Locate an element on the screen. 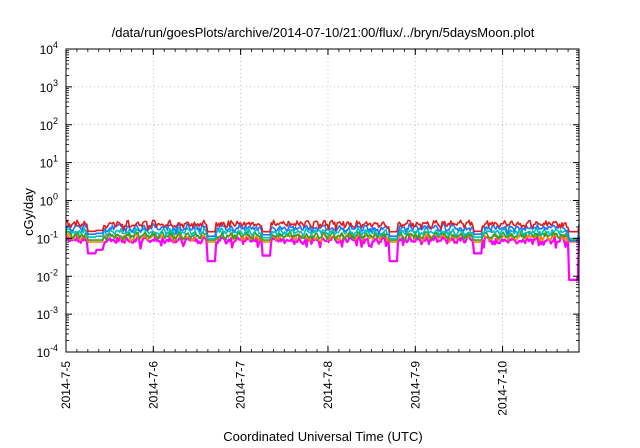  x-tick-label: 2014-7-9 is located at coordinates (415, 385).